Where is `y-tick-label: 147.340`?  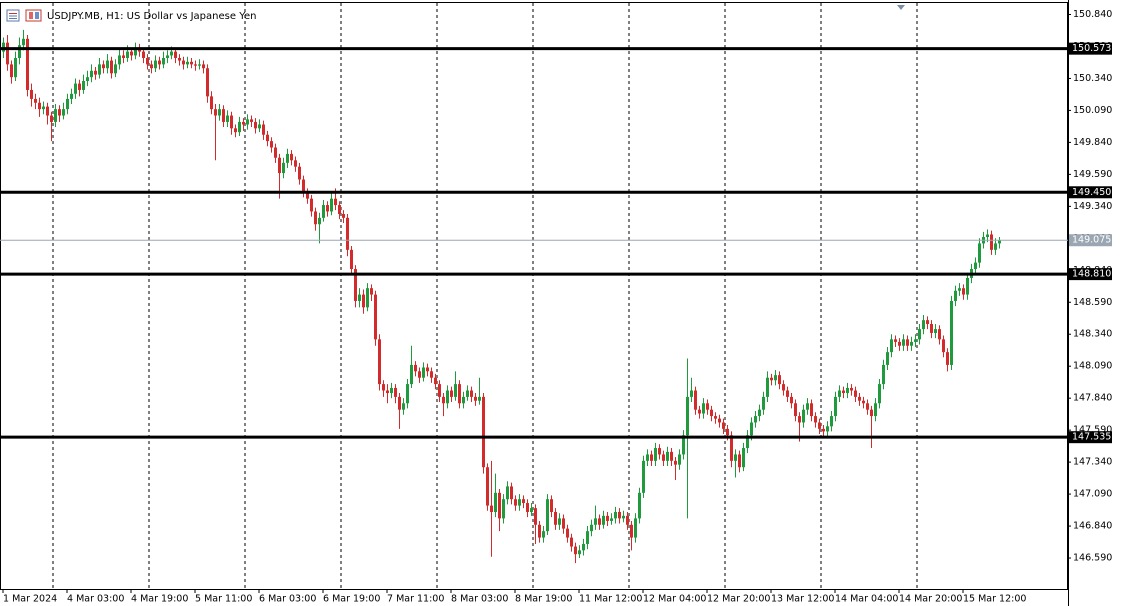 y-tick-label: 147.340 is located at coordinates (1092, 462).